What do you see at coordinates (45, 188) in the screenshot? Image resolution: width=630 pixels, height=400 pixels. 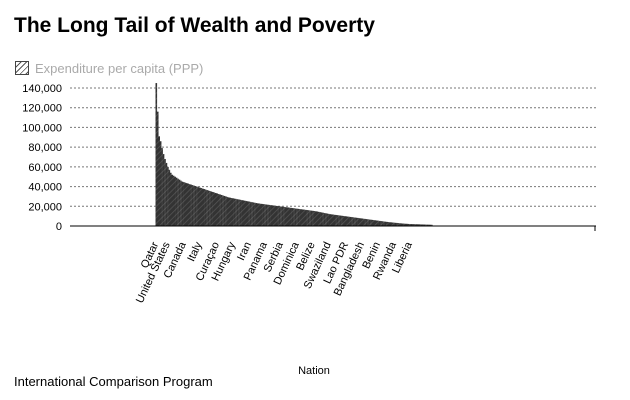 I see `y-tick-label: 40,000` at bounding box center [45, 188].